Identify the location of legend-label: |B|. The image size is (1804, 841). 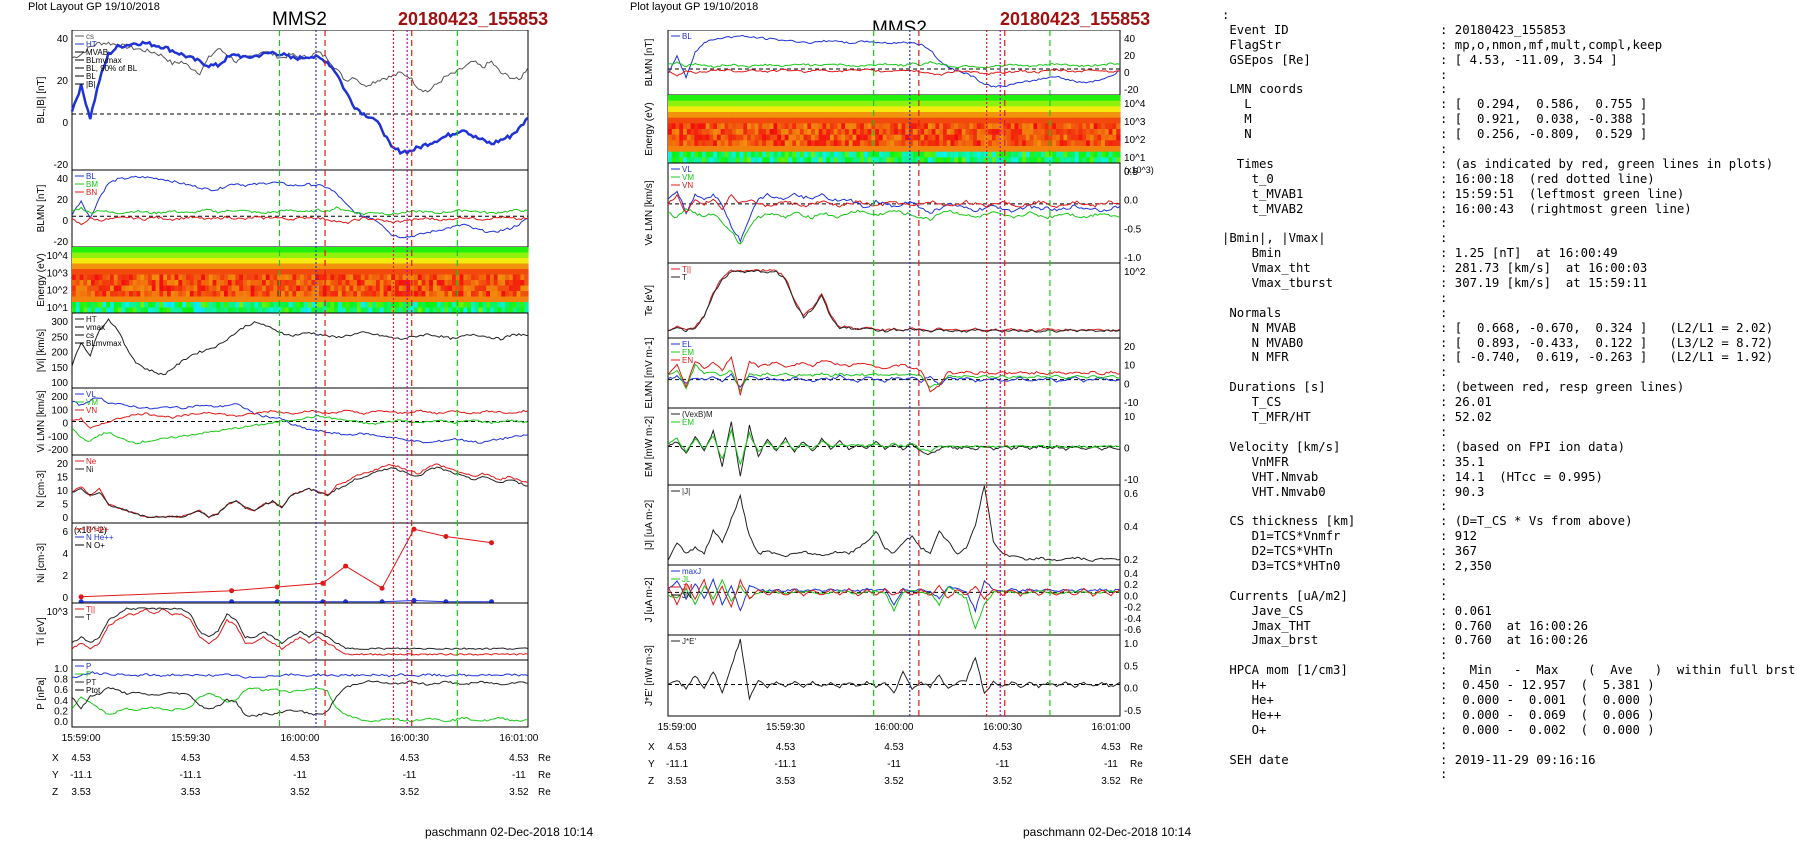
(91, 84).